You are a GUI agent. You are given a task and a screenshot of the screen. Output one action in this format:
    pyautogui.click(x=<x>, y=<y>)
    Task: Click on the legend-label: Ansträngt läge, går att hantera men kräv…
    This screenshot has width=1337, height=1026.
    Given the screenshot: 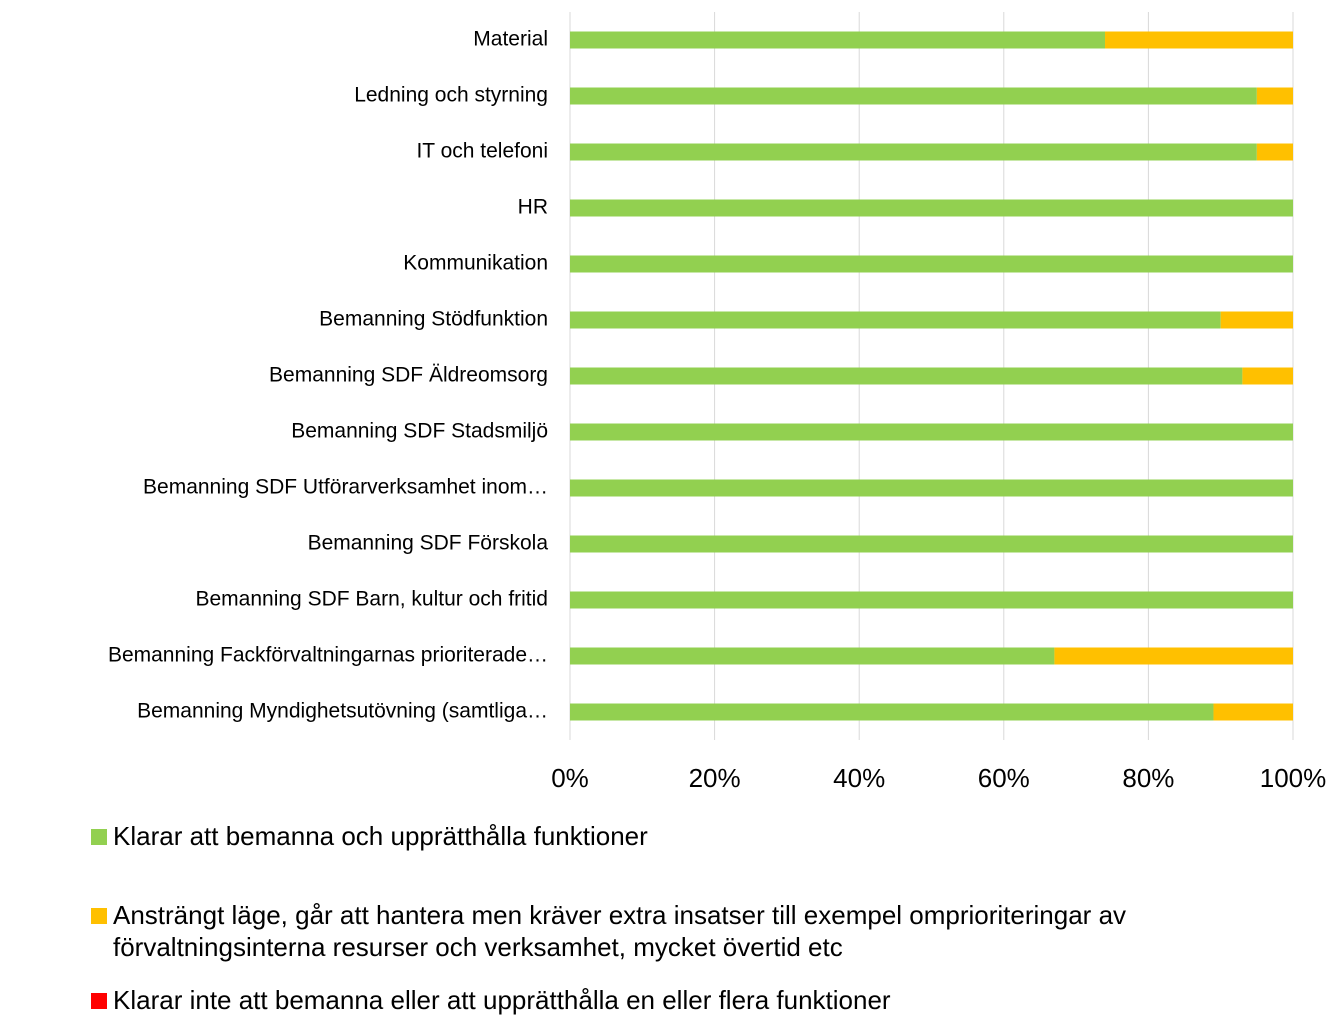 What is the action you would take?
    pyautogui.click(x=620, y=931)
    